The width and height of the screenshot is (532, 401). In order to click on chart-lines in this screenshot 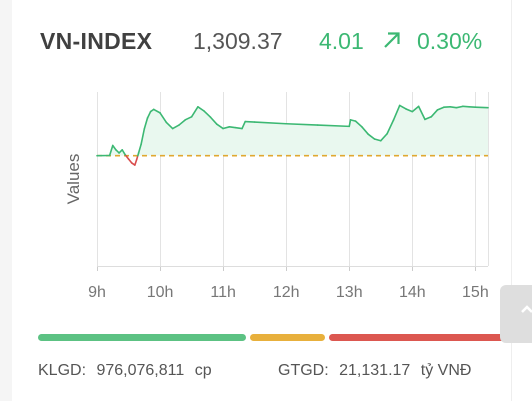, I will do `click(292, 135)`.